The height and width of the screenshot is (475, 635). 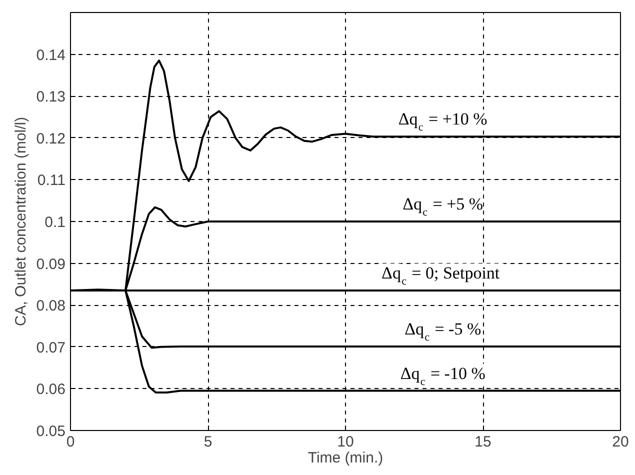 I want to click on y-tick-label: 0.1, so click(x=55, y=222).